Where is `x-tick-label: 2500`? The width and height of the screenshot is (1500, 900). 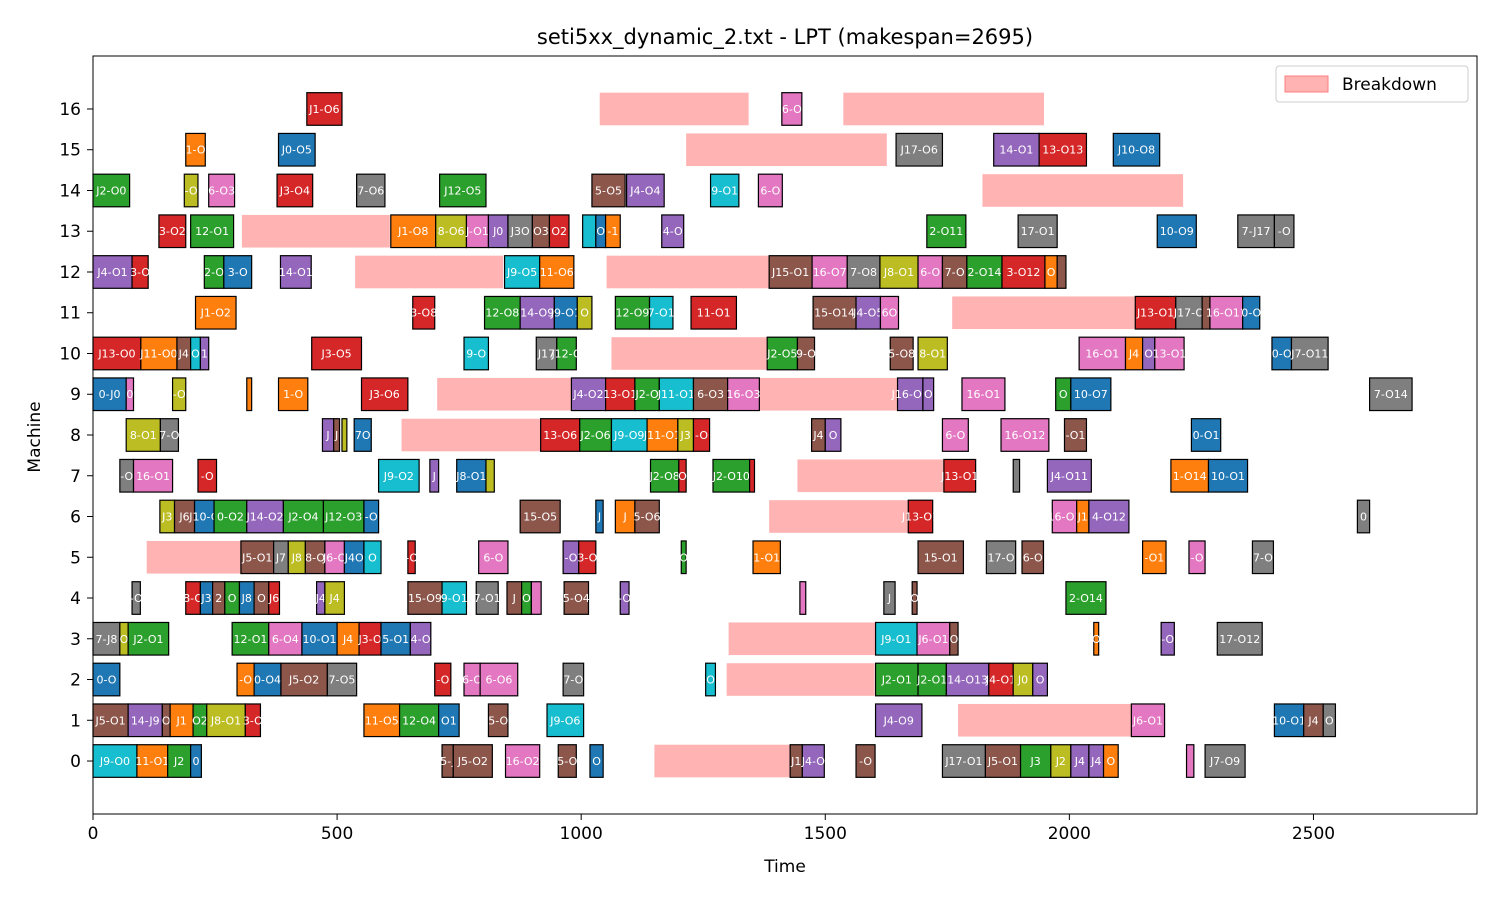 x-tick-label: 2500 is located at coordinates (1313, 834).